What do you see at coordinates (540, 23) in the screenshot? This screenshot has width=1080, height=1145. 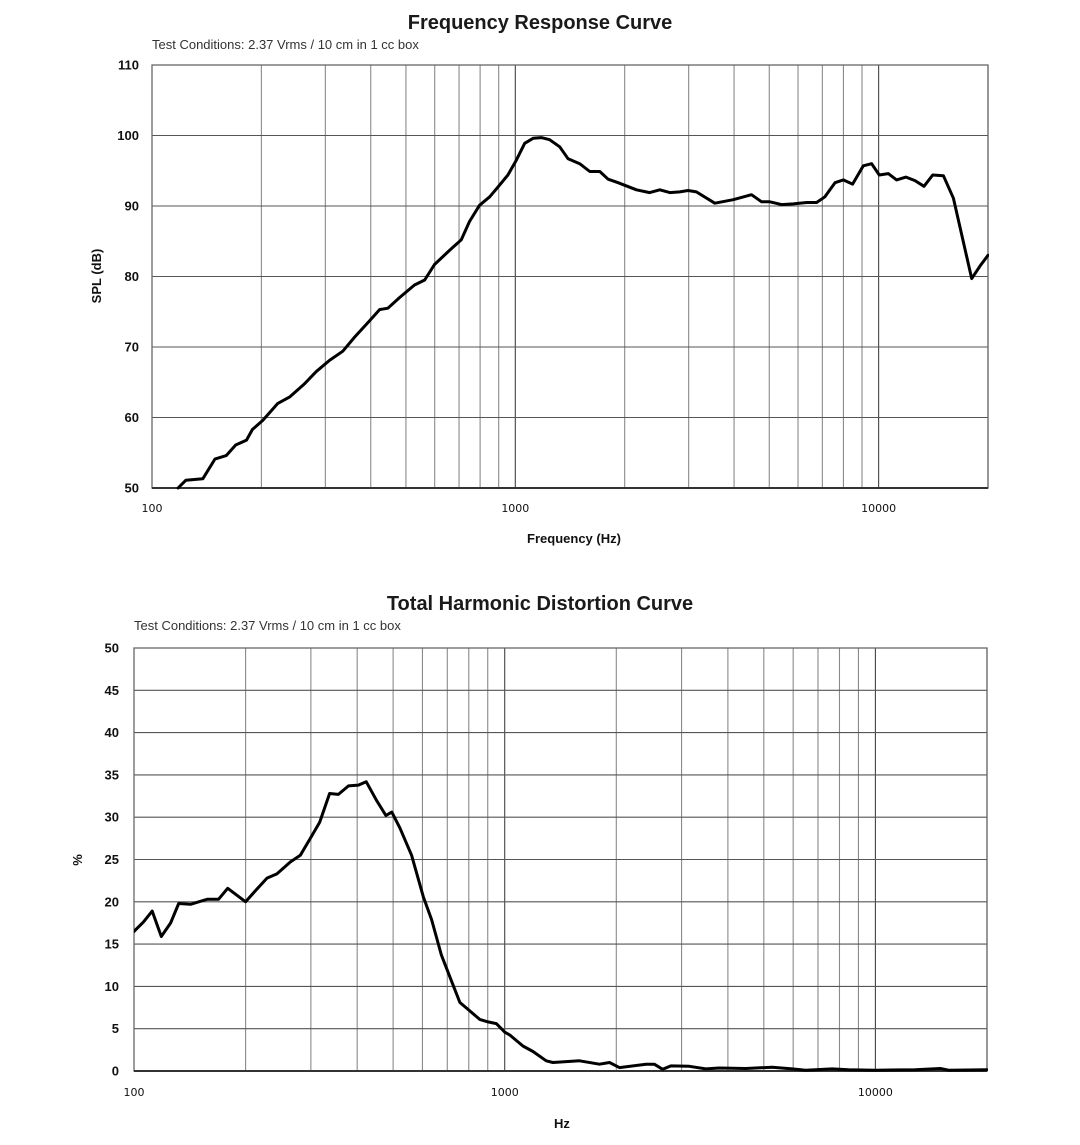 I see `fr-chart-title: Frequency Response Curve` at bounding box center [540, 23].